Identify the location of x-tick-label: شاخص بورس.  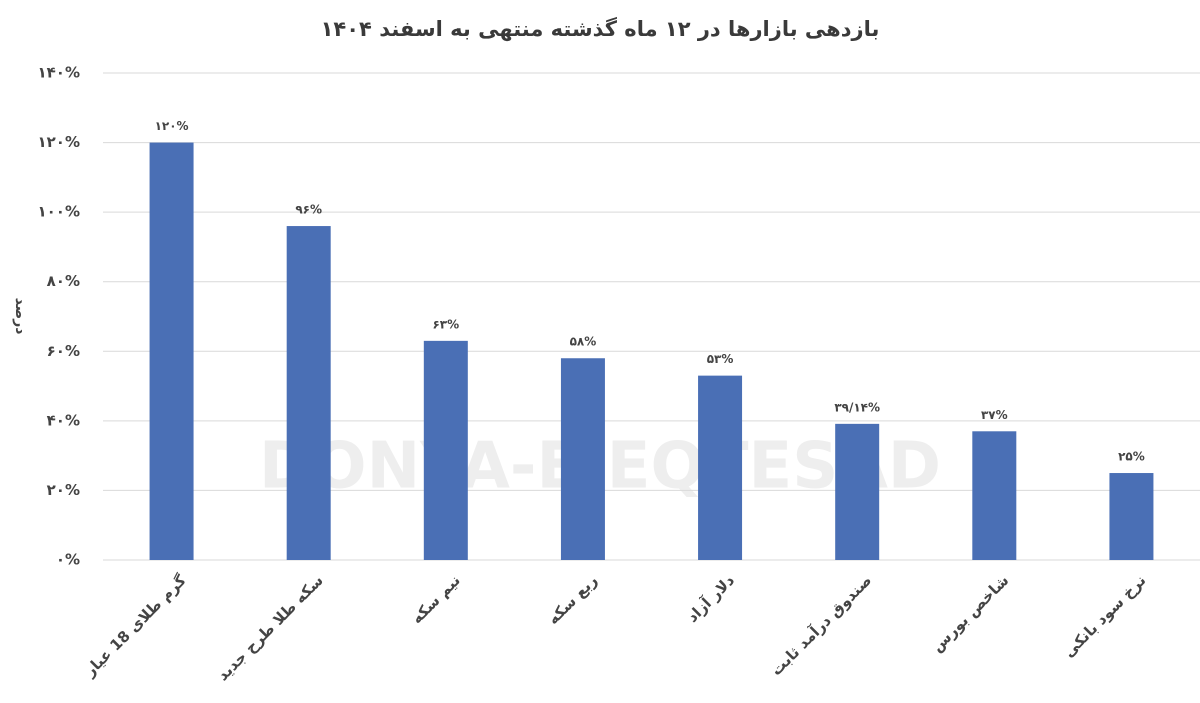
(970, 613).